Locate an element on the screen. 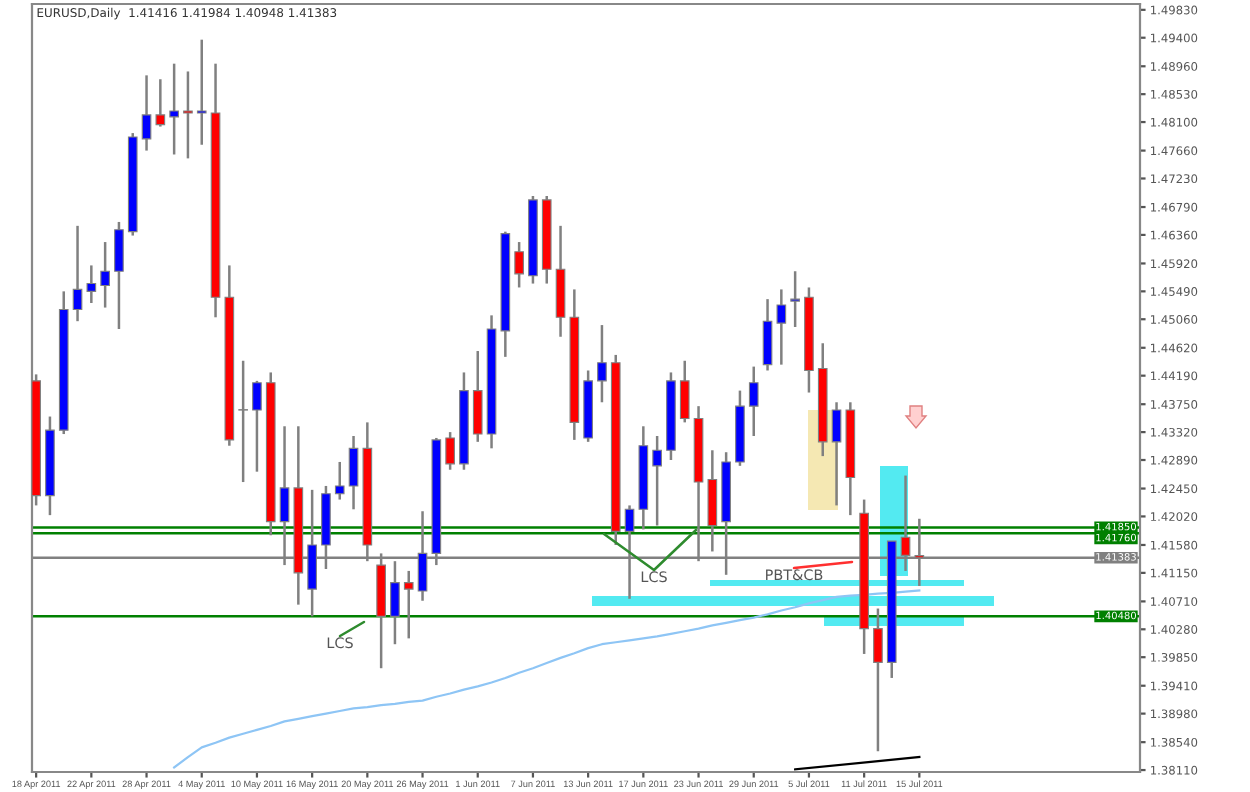 The height and width of the screenshot is (792, 1250). line-series is located at coordinates (547, 679).